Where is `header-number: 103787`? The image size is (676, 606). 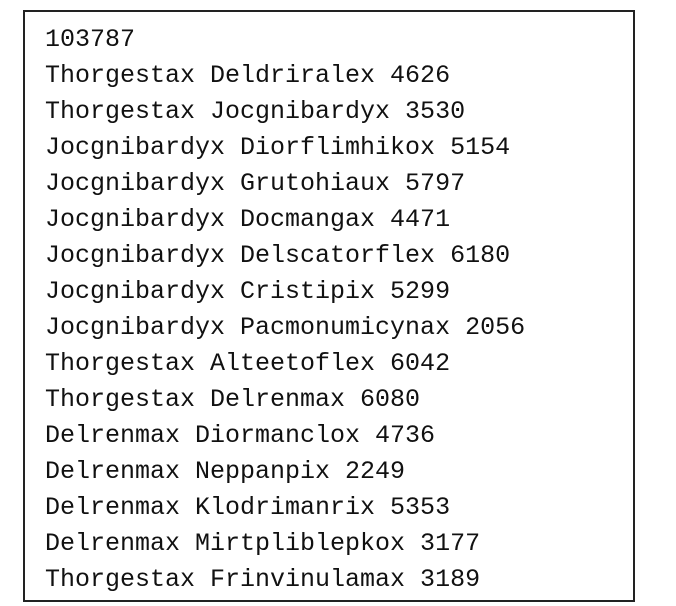 header-number: 103787 is located at coordinates (90, 39).